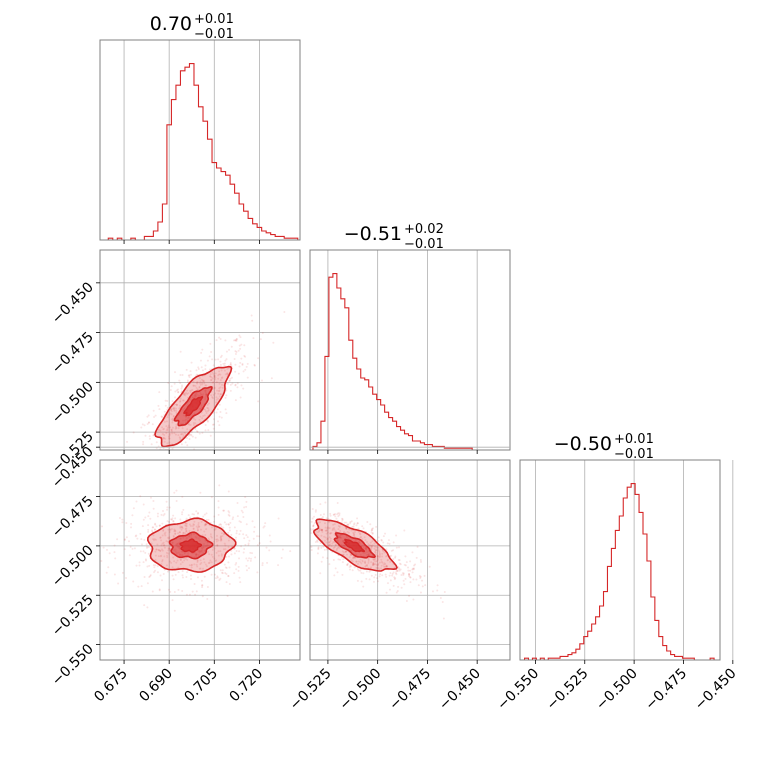  I want to click on x-axis-1: 0.675 0.690 0.705 0.720, so click(178, 682).